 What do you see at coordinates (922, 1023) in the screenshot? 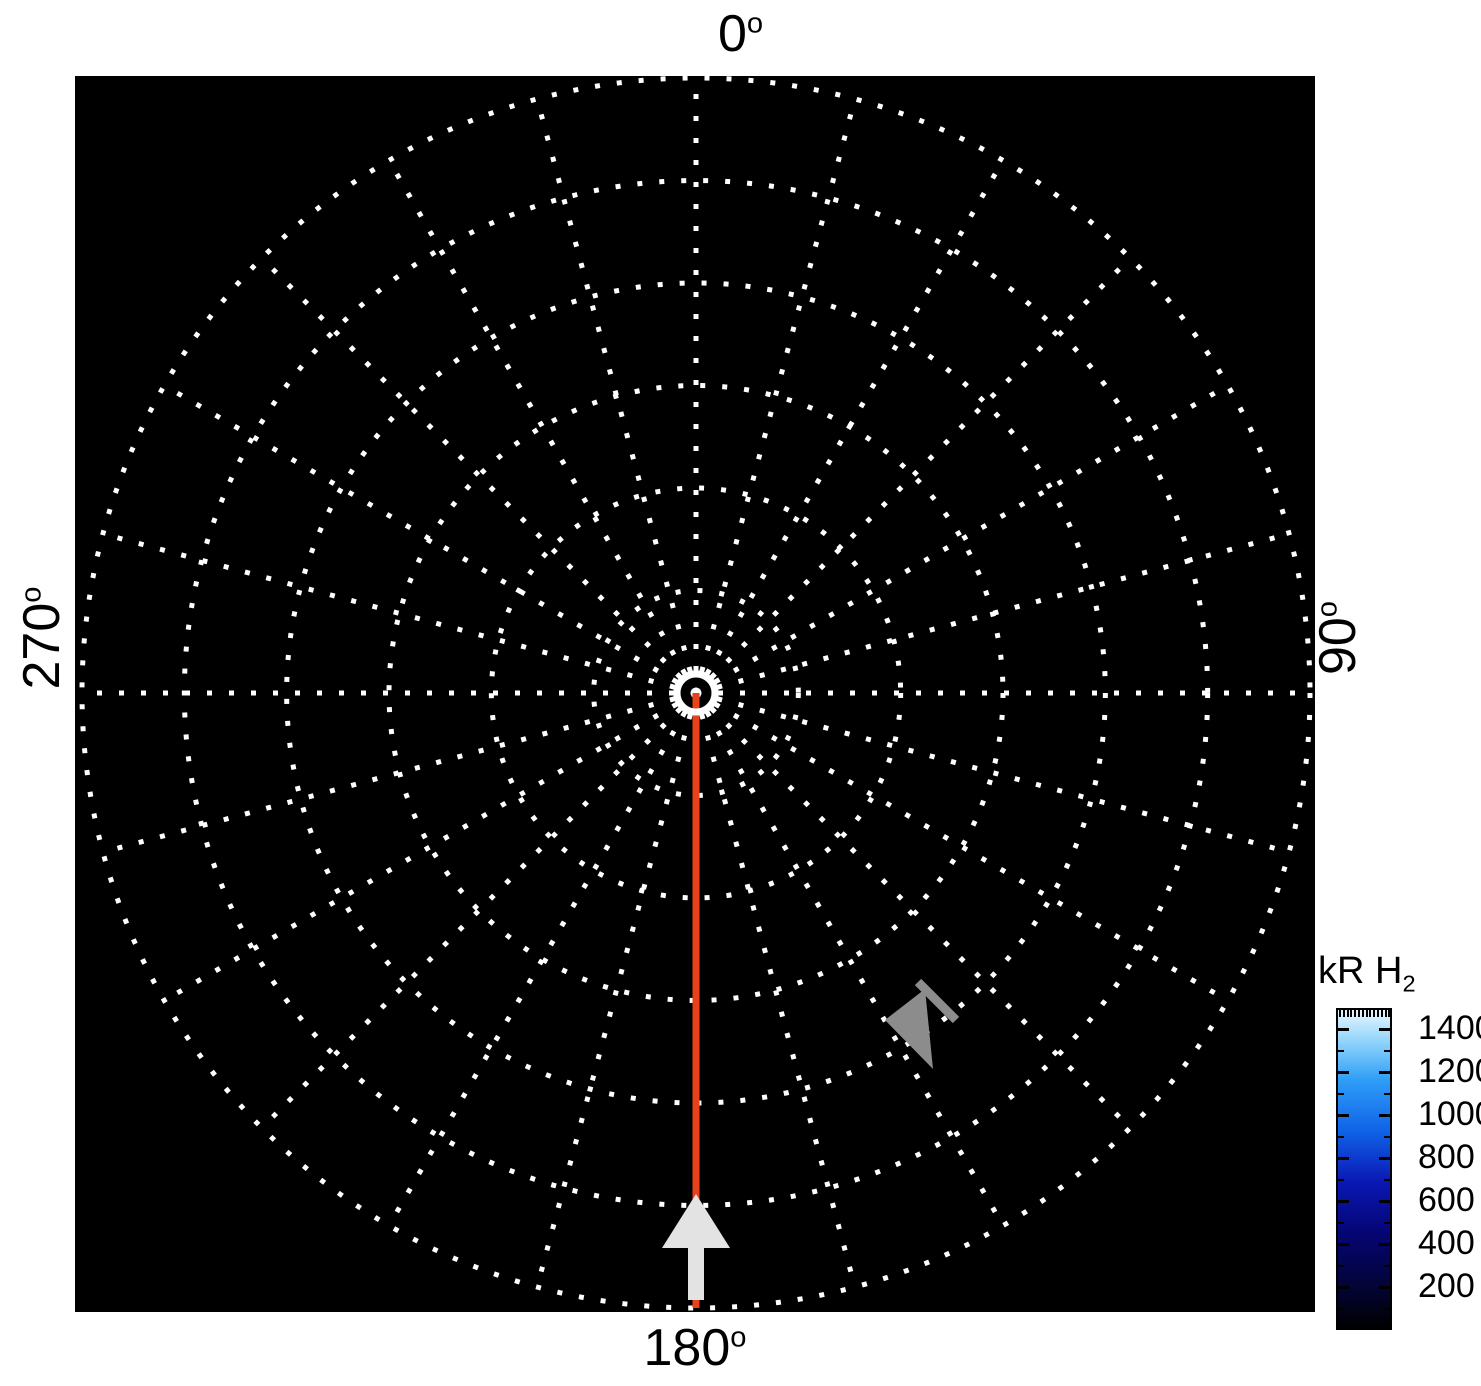
I see `spacecraft-velocity-arrow-icon` at bounding box center [922, 1023].